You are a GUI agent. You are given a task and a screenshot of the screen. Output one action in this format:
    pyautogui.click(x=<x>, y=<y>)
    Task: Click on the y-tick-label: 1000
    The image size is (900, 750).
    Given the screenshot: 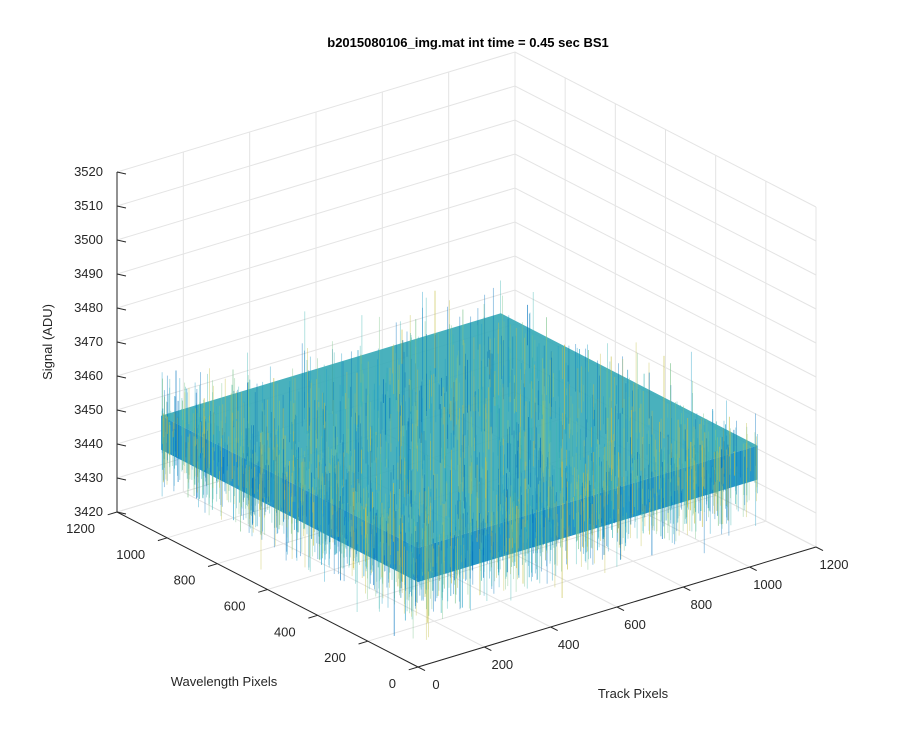 What is the action you would take?
    pyautogui.click(x=130, y=554)
    